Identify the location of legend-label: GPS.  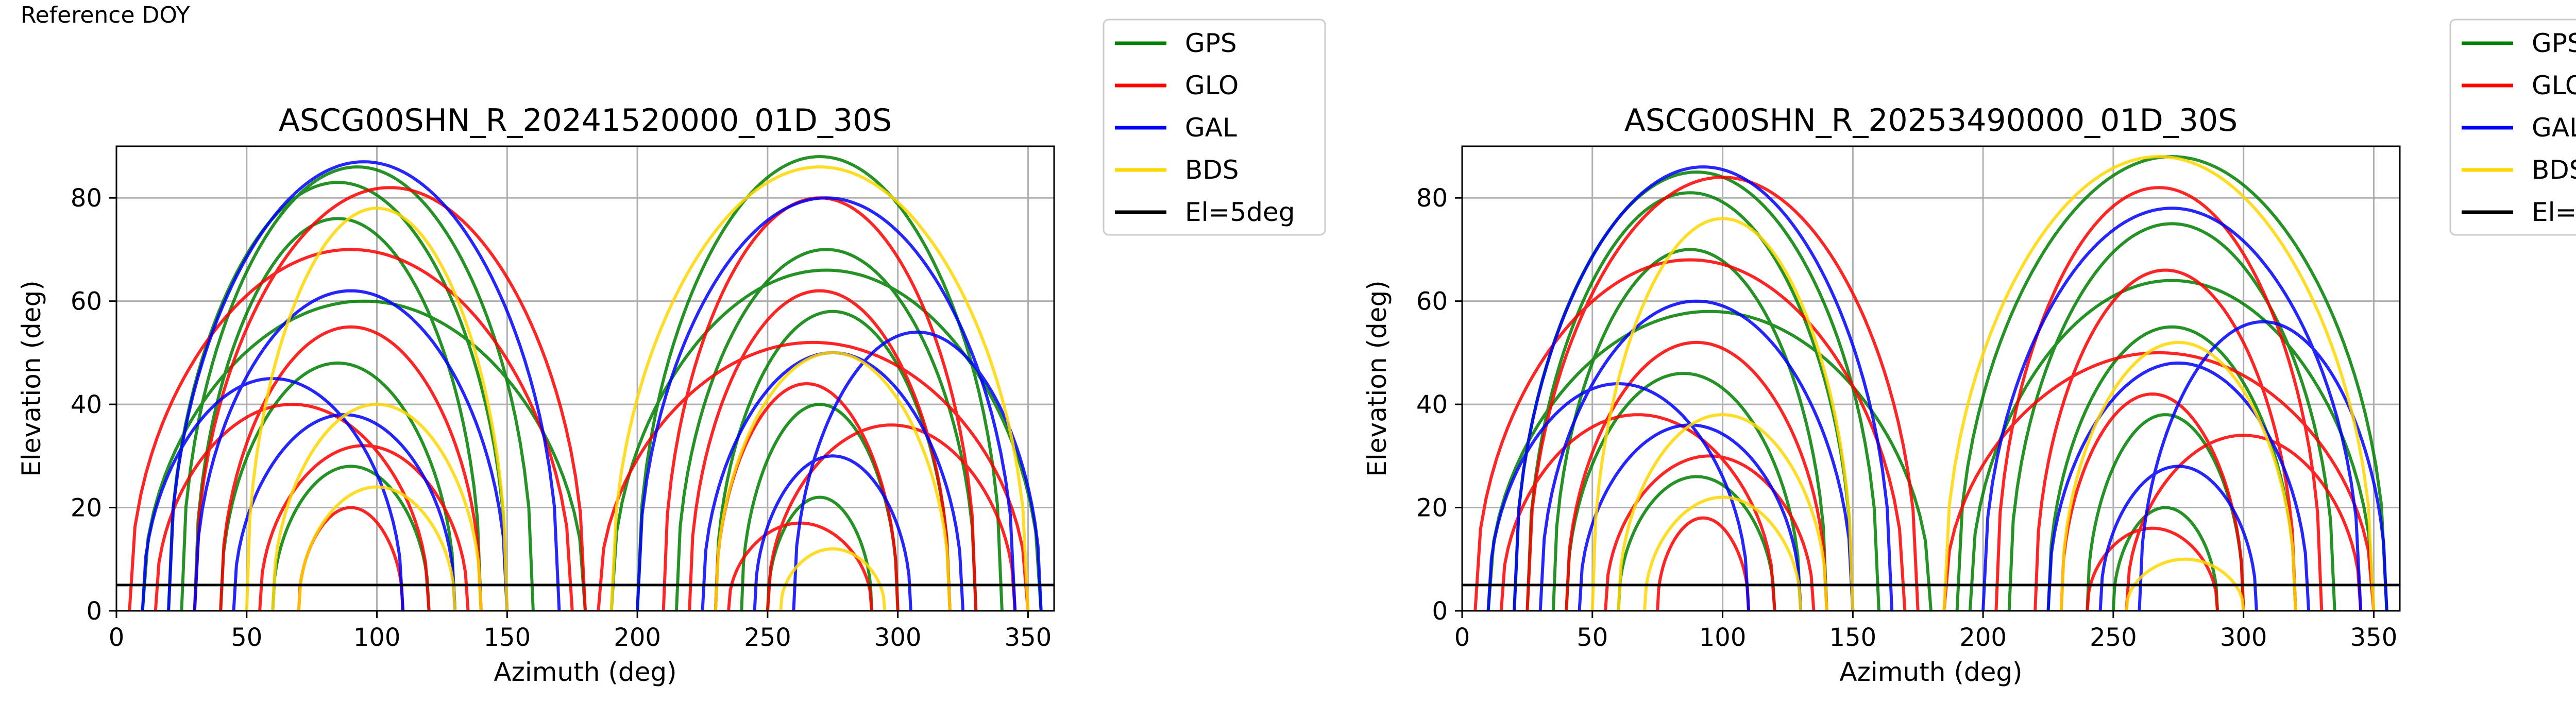
(1211, 43).